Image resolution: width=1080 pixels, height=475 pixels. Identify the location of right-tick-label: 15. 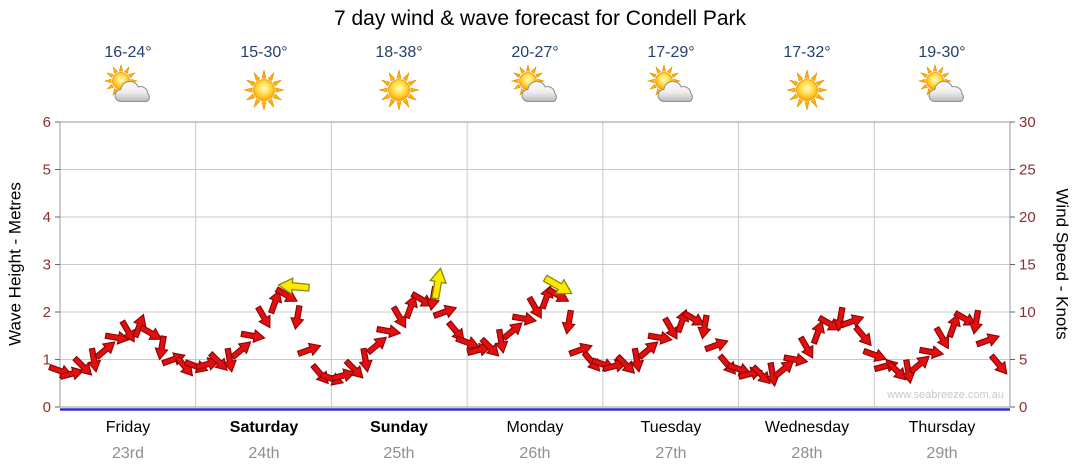
(1027, 265).